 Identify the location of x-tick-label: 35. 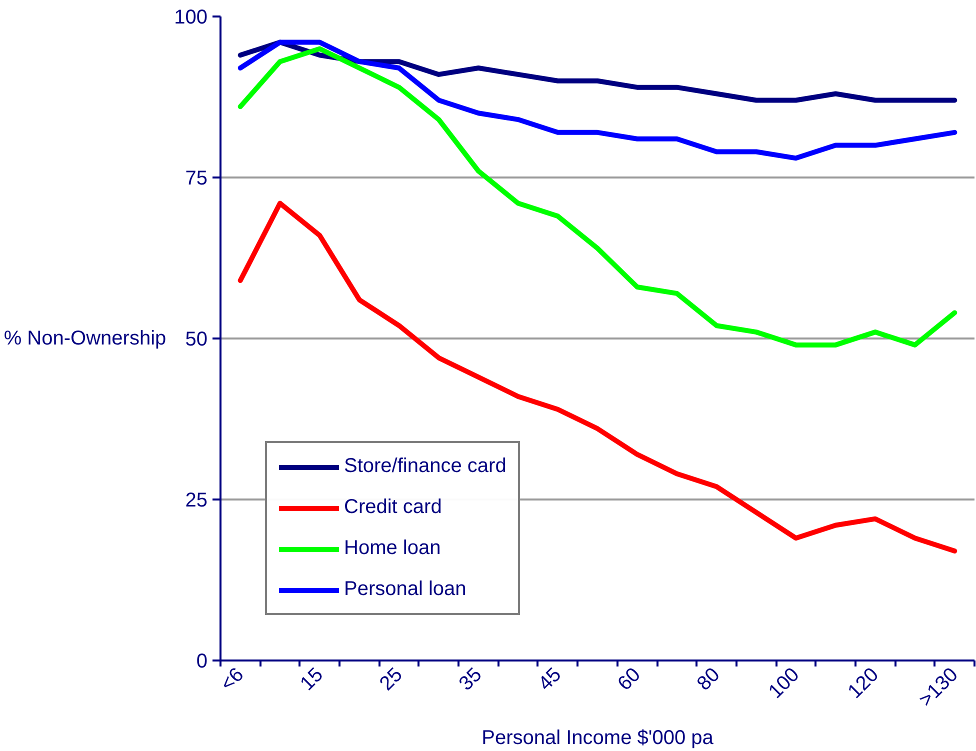
(470, 680).